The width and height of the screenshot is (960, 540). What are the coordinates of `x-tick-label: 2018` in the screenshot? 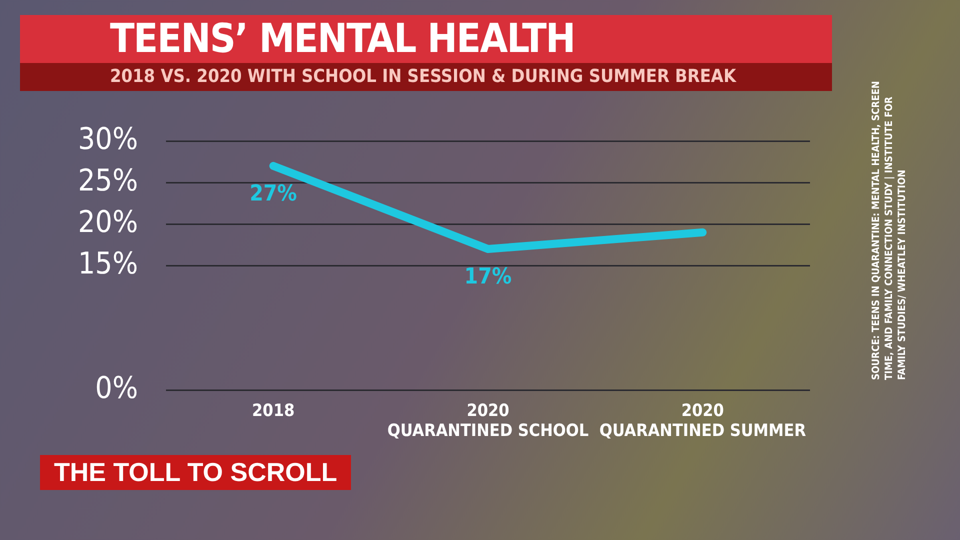 It's located at (273, 410).